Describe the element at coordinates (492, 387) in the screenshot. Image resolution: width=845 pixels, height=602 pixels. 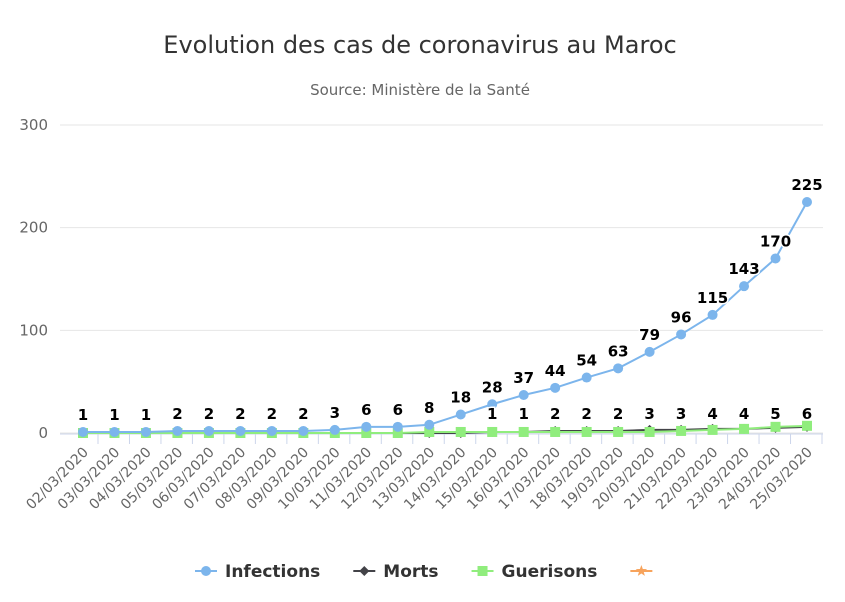
I see `data-label: 28` at that location.